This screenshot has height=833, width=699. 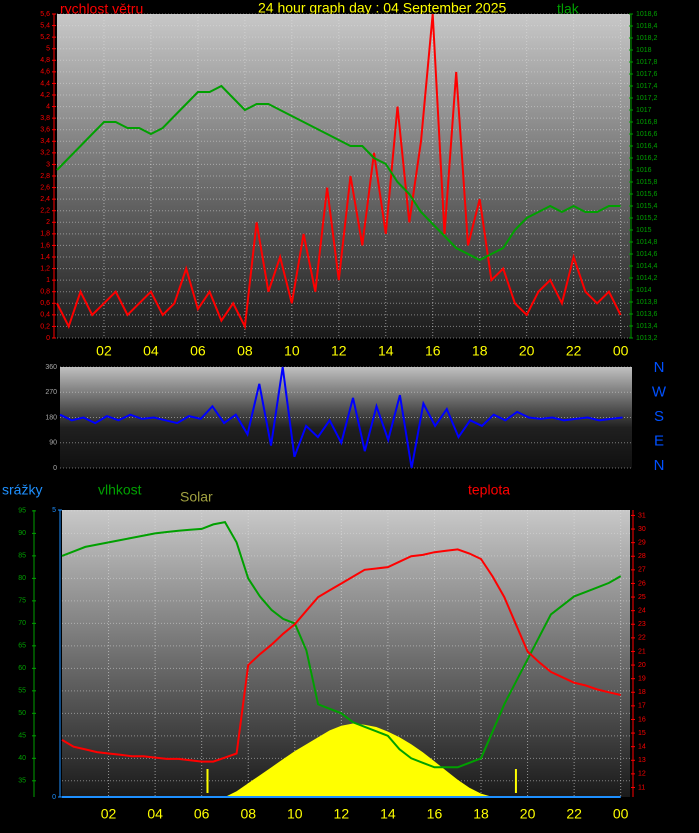 I want to click on y-tick-label: 24, so click(x=642, y=610).